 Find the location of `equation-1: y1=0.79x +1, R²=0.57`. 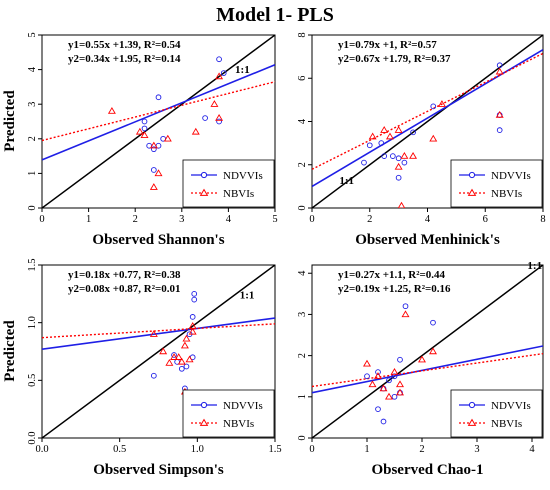

equation-1: y1=0.79x +1, R²=0.57 is located at coordinates (387, 45).